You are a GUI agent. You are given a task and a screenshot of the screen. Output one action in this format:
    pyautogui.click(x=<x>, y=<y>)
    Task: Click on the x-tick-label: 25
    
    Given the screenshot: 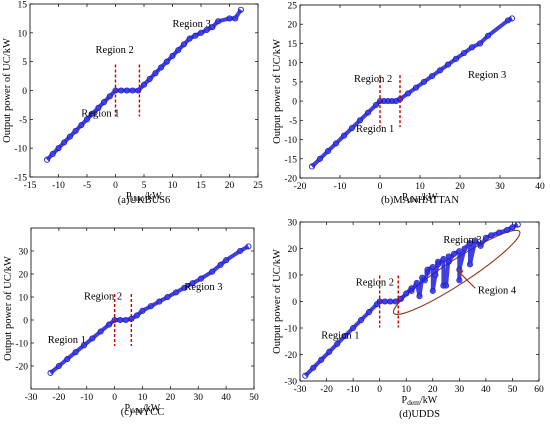 What is the action you would take?
    pyautogui.click(x=258, y=186)
    